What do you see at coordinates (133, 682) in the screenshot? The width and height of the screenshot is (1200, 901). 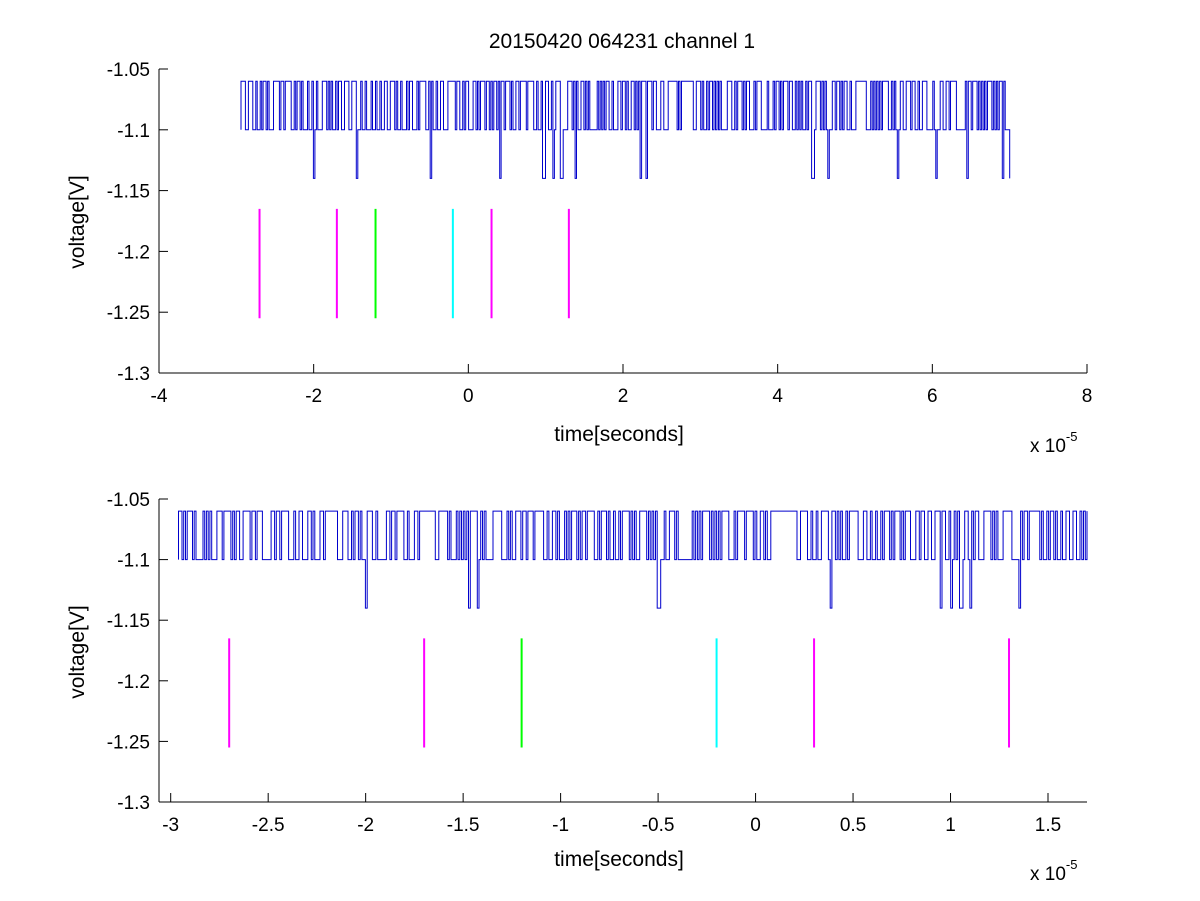 I see `bottom-y-tick-label: -1.2` at bounding box center [133, 682].